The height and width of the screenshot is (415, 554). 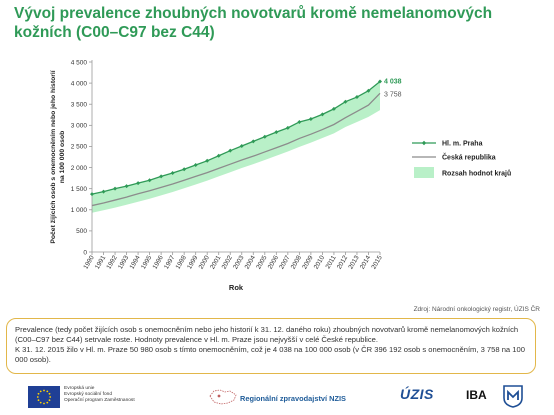 I want to click on nzis-label: Regionální zpravodajství NZIS, so click(x=293, y=398).